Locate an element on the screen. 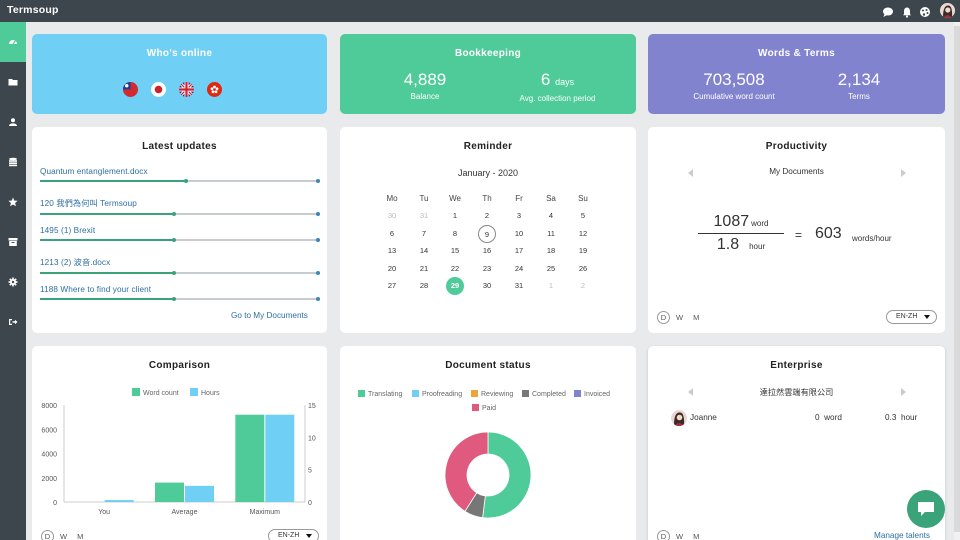 This screenshot has height=540, width=960. calendar-day: 25 is located at coordinates (551, 268).